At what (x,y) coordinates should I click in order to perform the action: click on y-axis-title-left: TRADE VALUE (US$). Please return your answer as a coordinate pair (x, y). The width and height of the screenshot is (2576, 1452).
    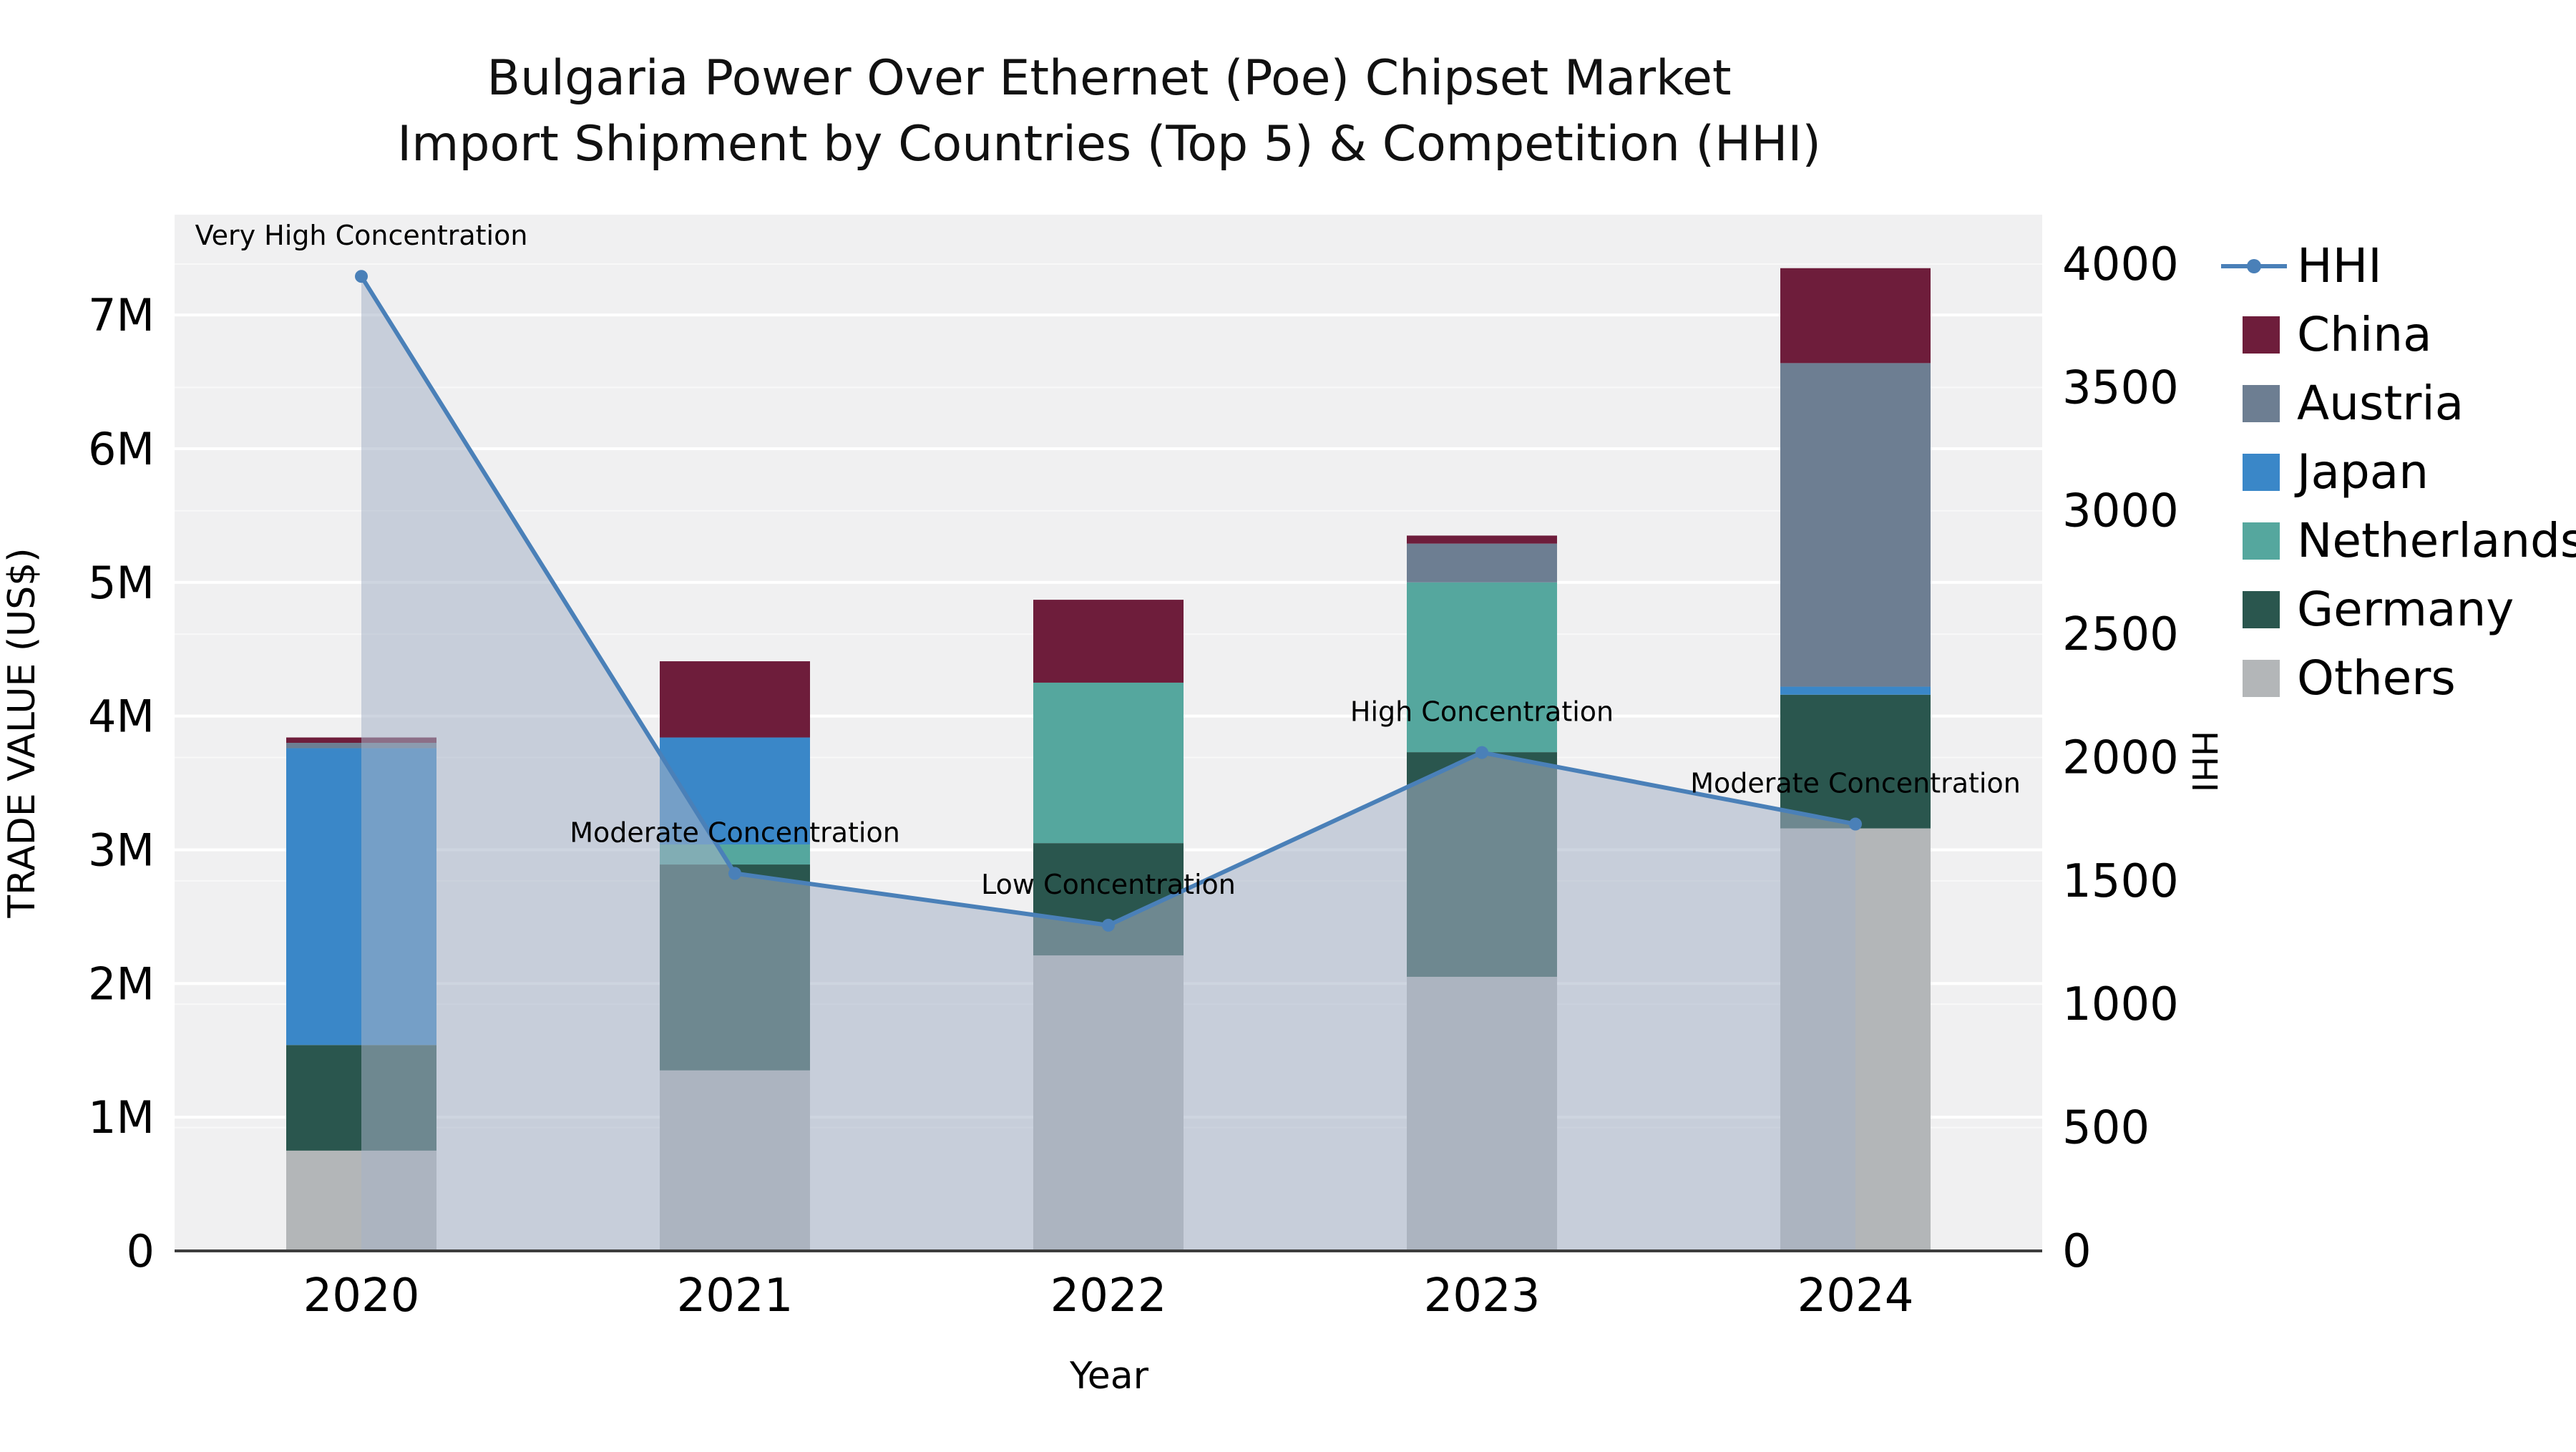
    Looking at the image, I should click on (22, 732).